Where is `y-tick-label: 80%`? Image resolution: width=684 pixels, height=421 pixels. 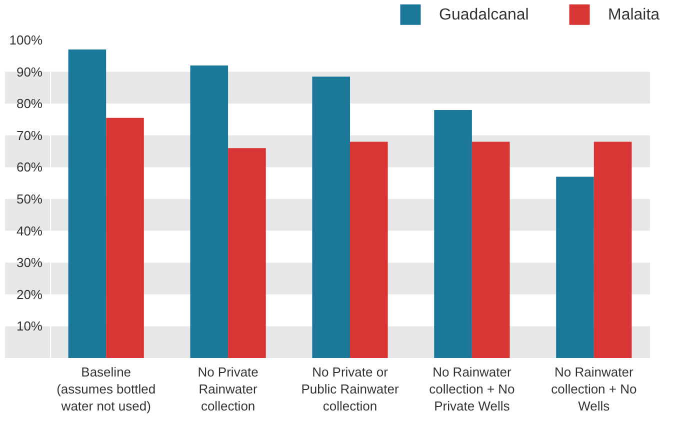 y-tick-label: 80% is located at coordinates (29, 104).